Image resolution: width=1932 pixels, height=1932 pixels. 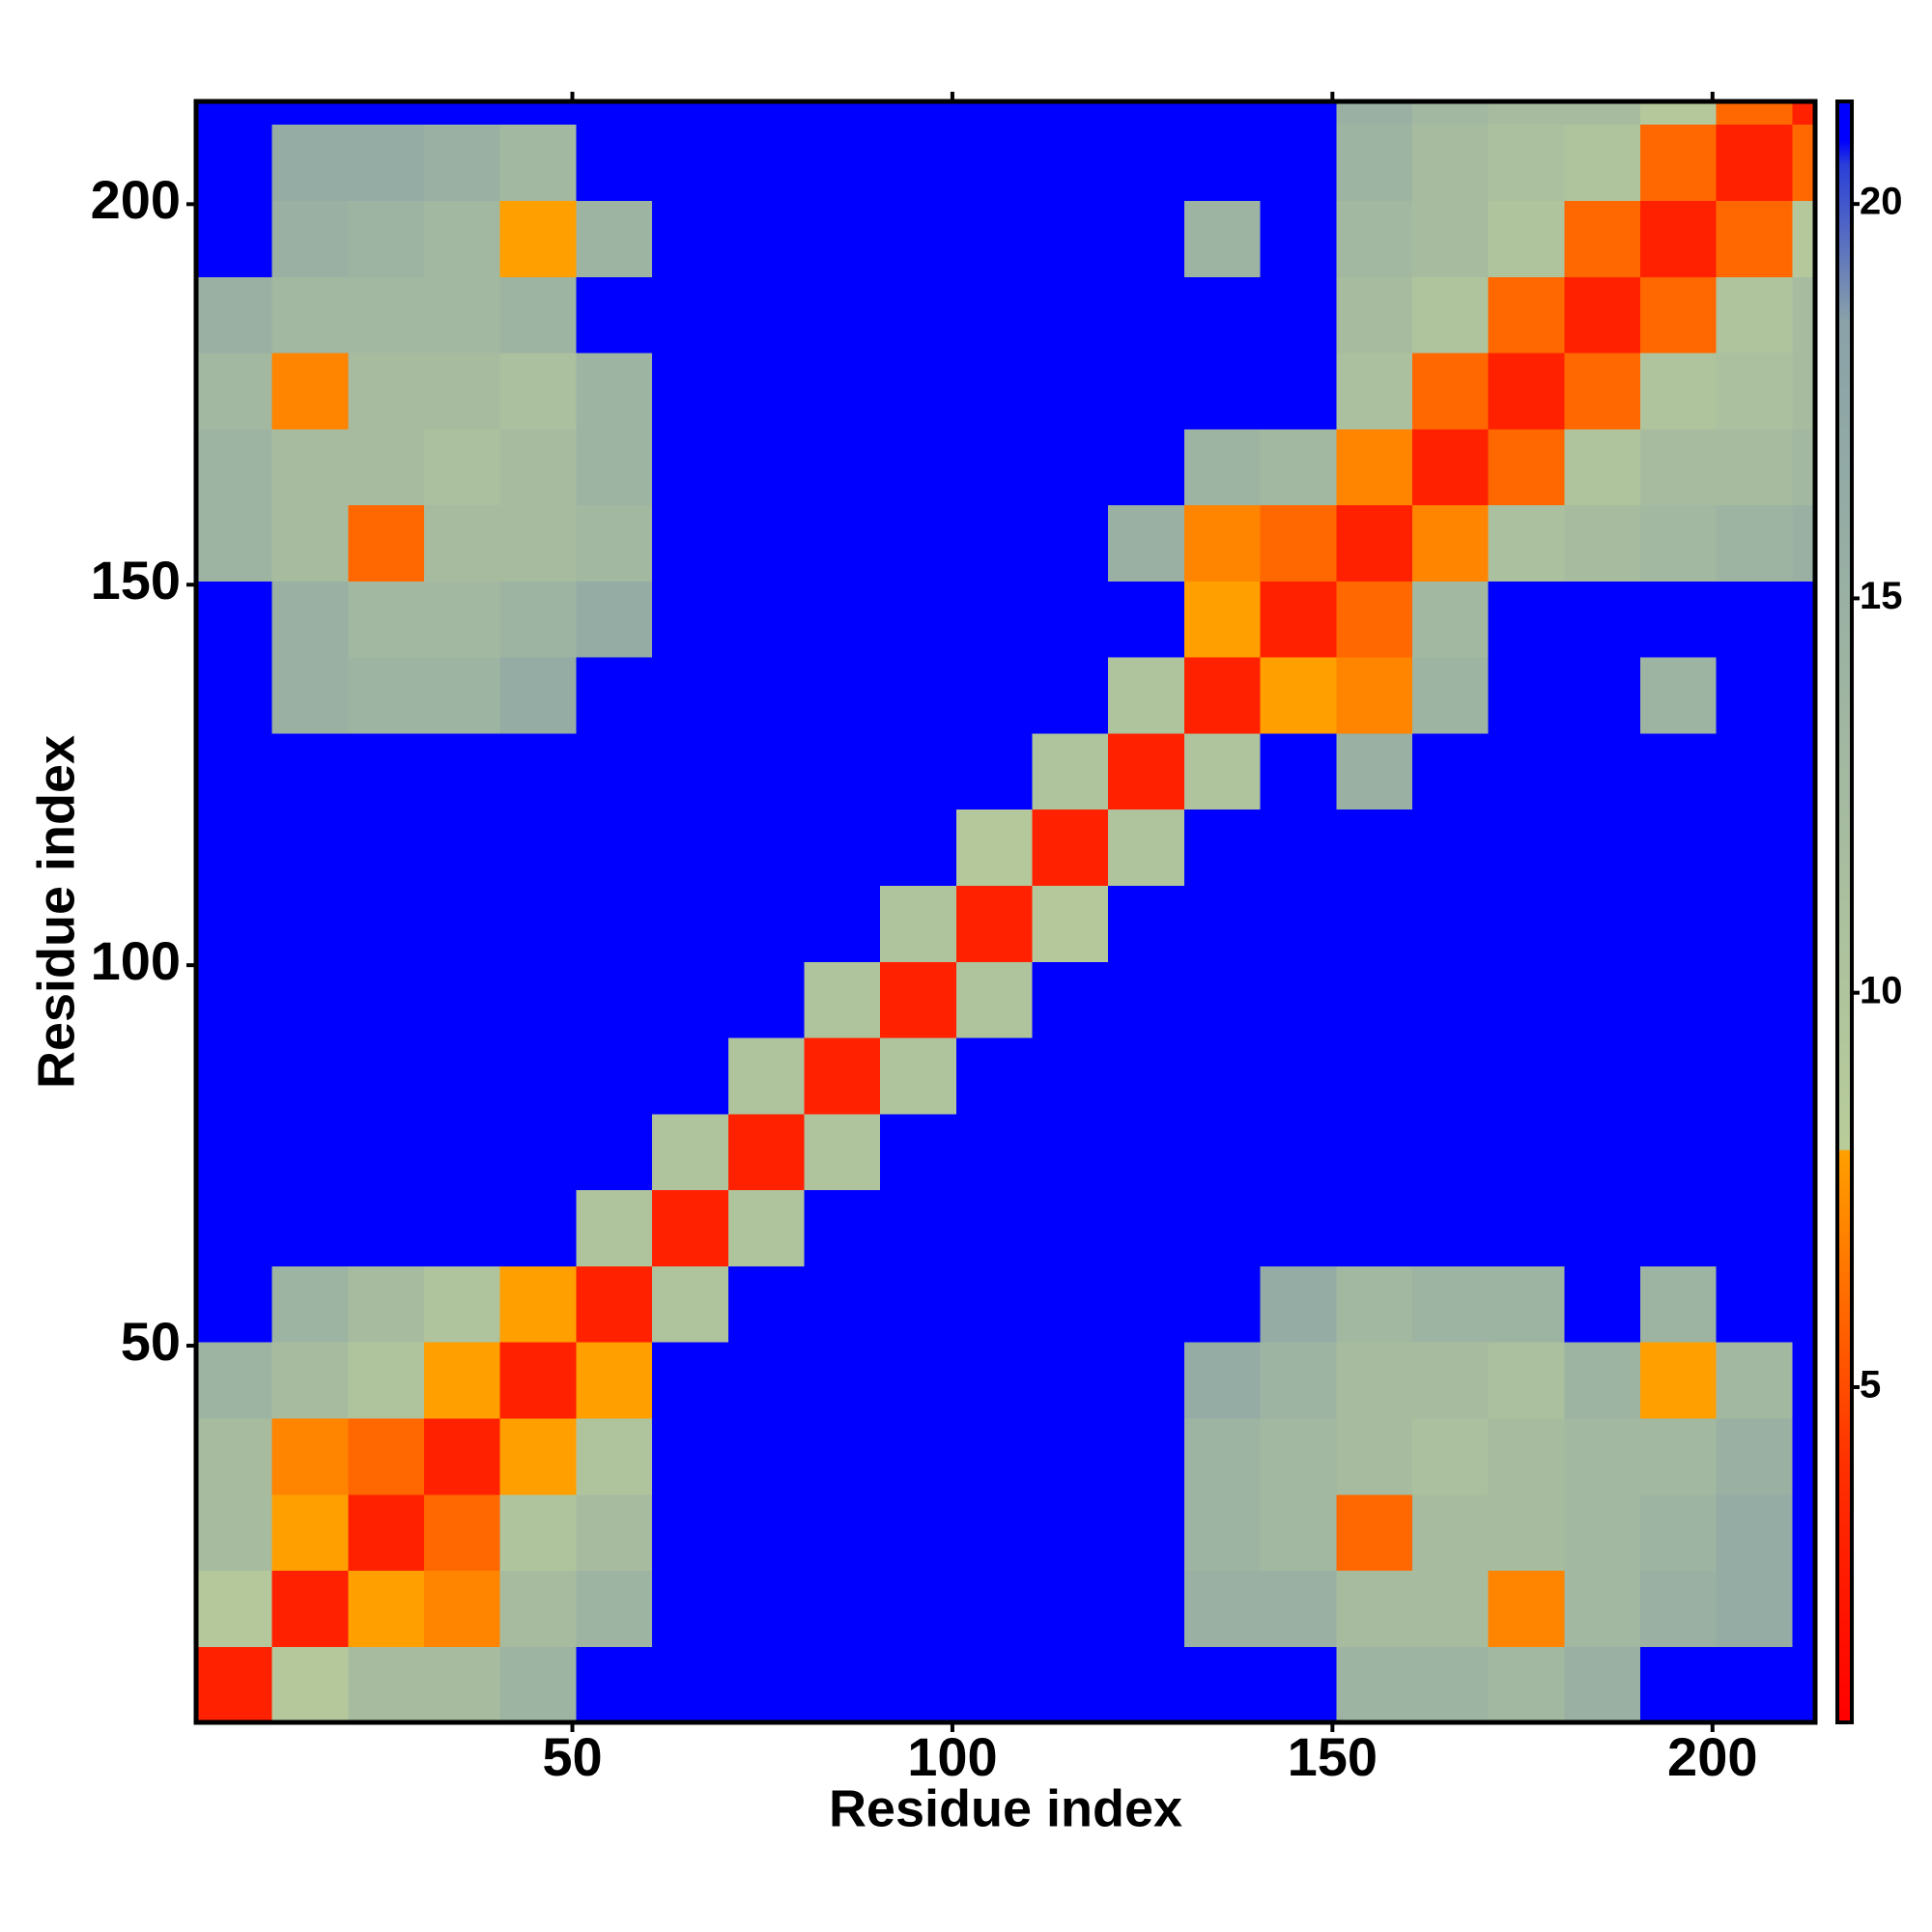 What do you see at coordinates (1005, 1808) in the screenshot?
I see `x-axis-title: Residue index` at bounding box center [1005, 1808].